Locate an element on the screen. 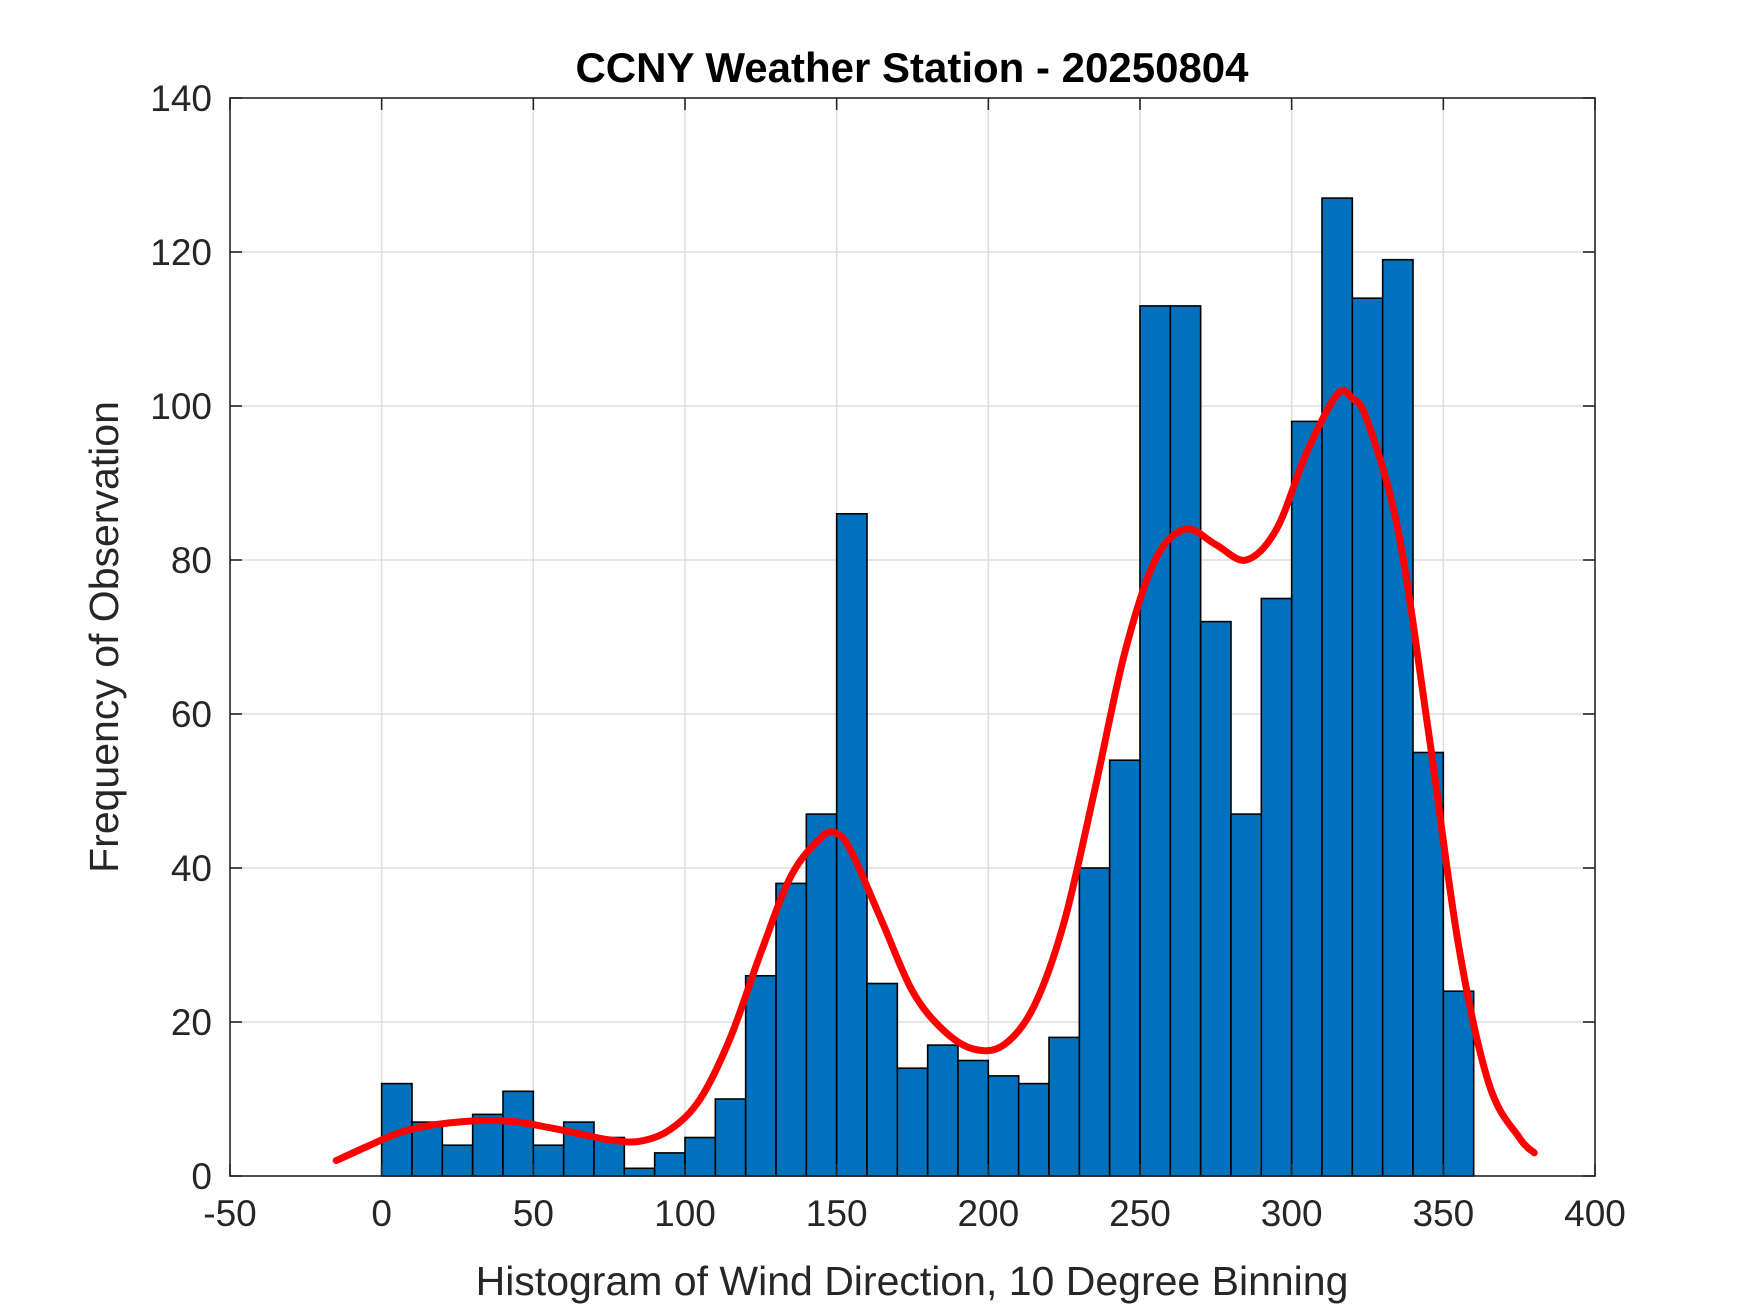  y-tick-label: 140 is located at coordinates (181, 98).